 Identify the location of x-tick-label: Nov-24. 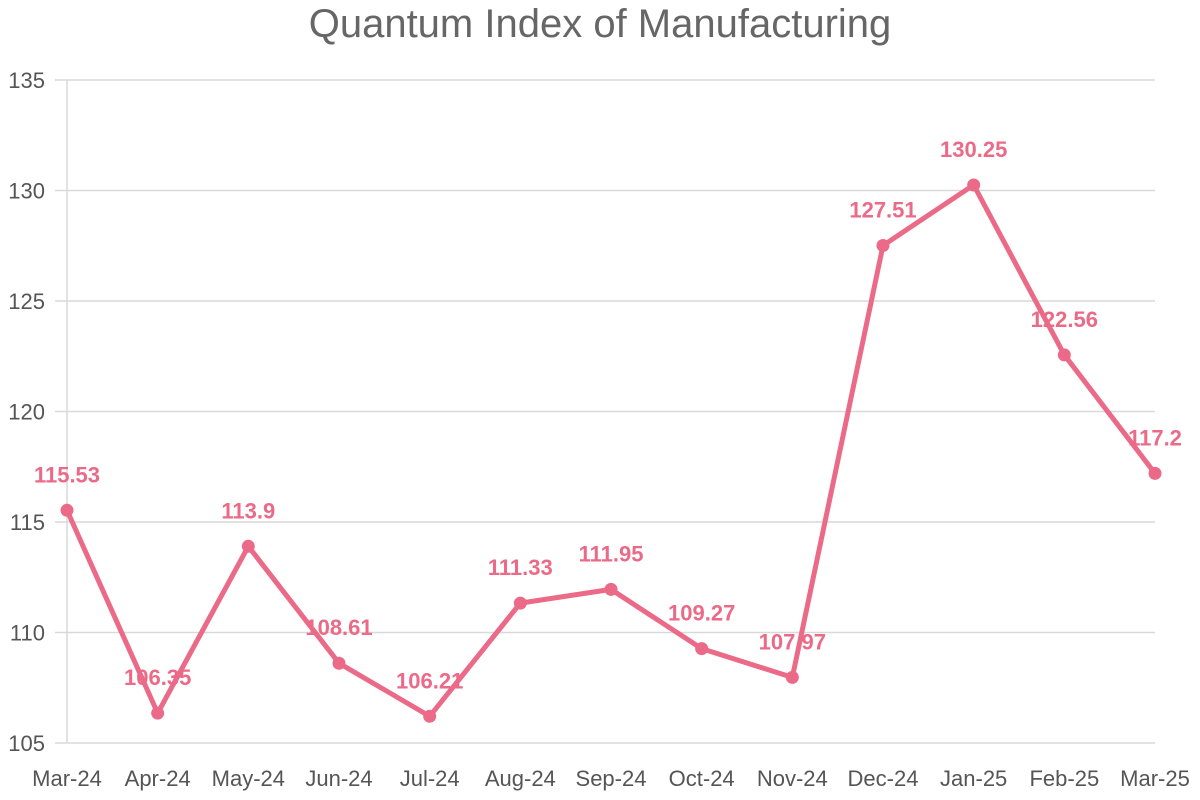
(792, 778).